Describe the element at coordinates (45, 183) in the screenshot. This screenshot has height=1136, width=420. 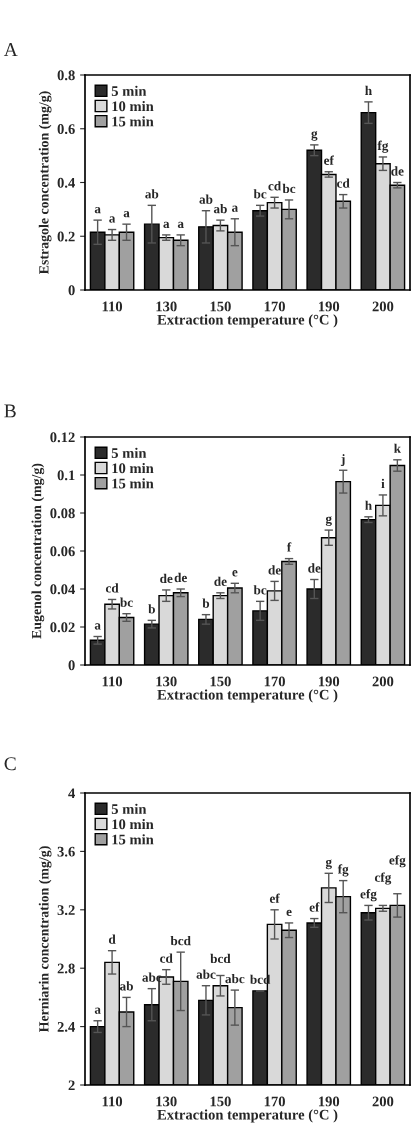
I see `y-axis-title: Estragole concentration (mg/g)` at that location.